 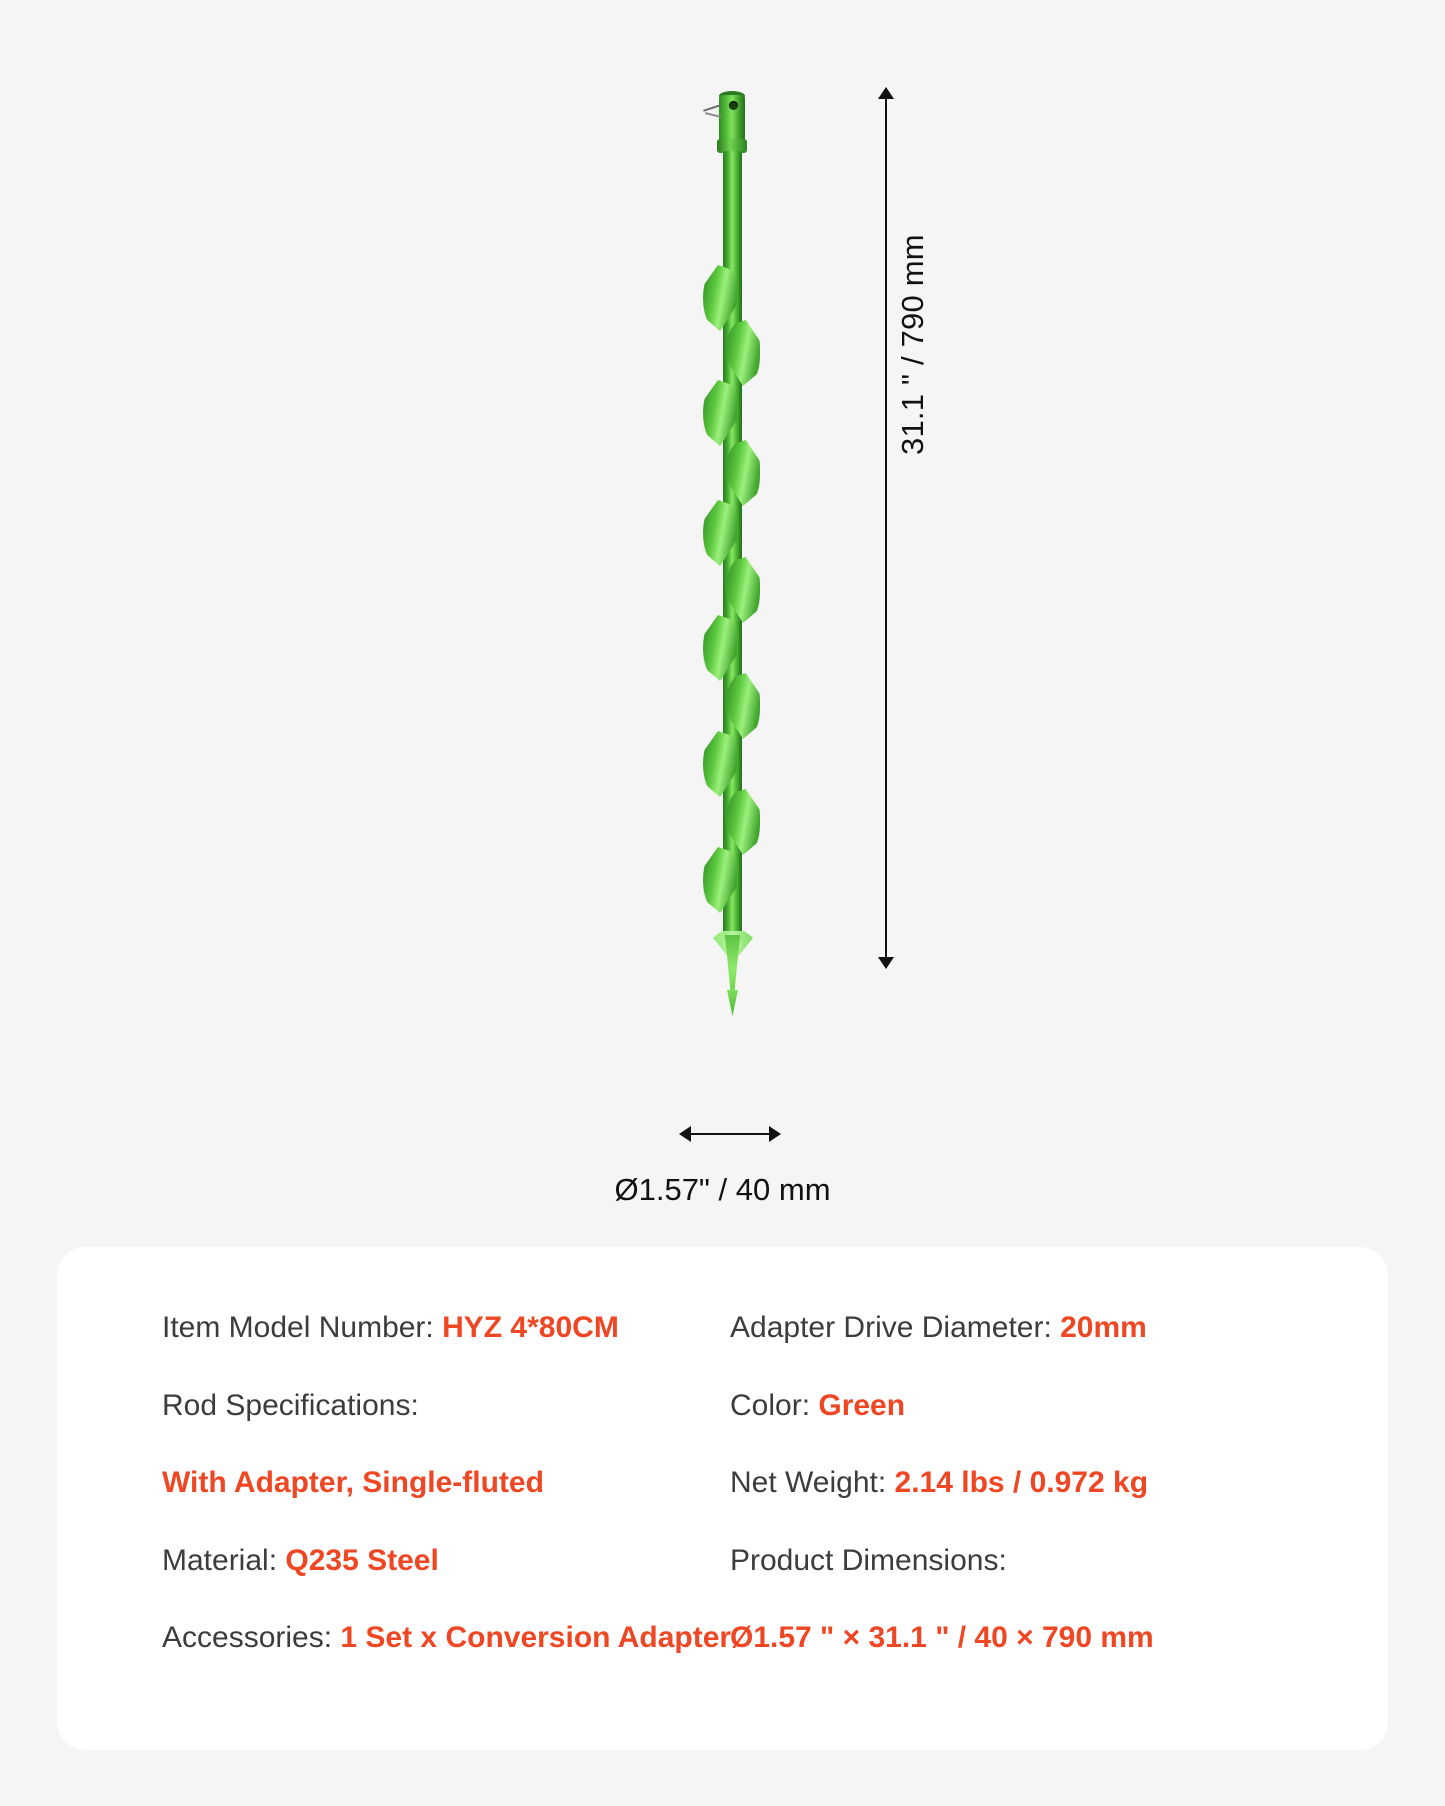 What do you see at coordinates (362, 1560) in the screenshot?
I see `spec-value: Q235 Steel` at bounding box center [362, 1560].